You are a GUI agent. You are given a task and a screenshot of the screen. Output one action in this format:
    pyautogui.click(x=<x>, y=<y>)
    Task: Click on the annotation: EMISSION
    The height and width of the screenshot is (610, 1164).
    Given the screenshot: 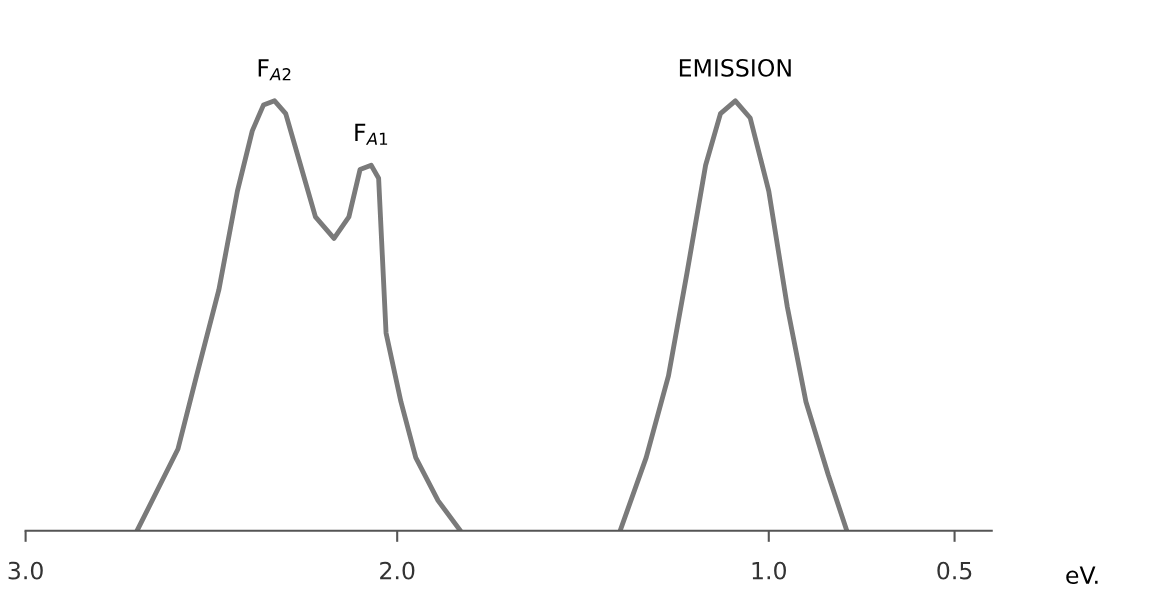 What is the action you would take?
    pyautogui.click(x=735, y=67)
    